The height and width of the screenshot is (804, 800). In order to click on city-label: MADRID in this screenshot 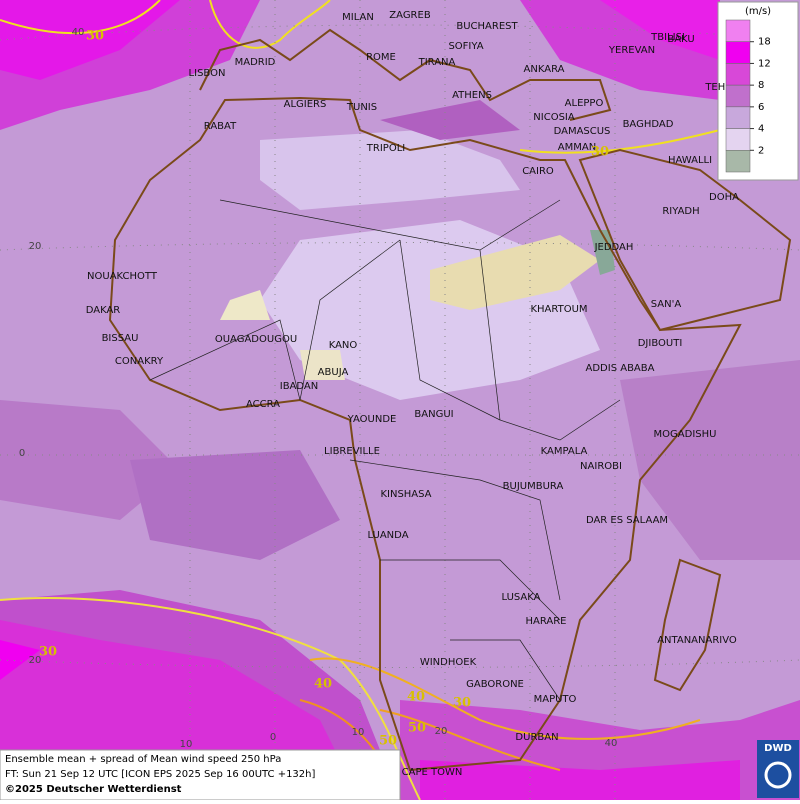, I will do `click(255, 62)`.